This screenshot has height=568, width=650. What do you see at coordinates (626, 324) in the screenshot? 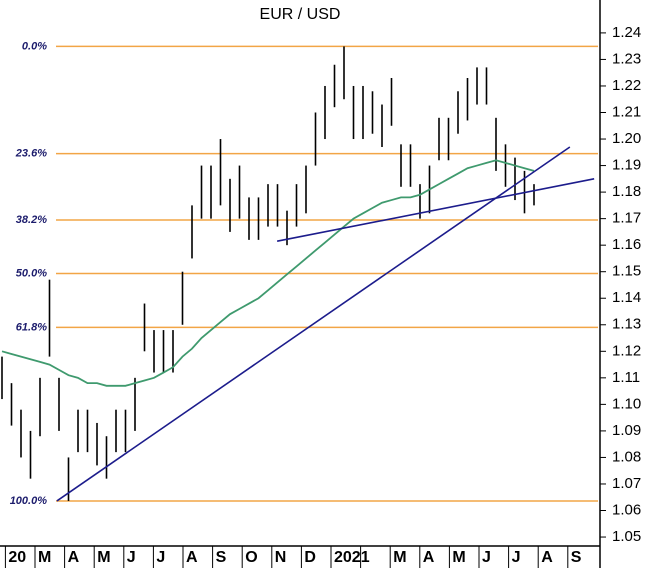
I see `y-tick-label: 1.13` at bounding box center [626, 324].